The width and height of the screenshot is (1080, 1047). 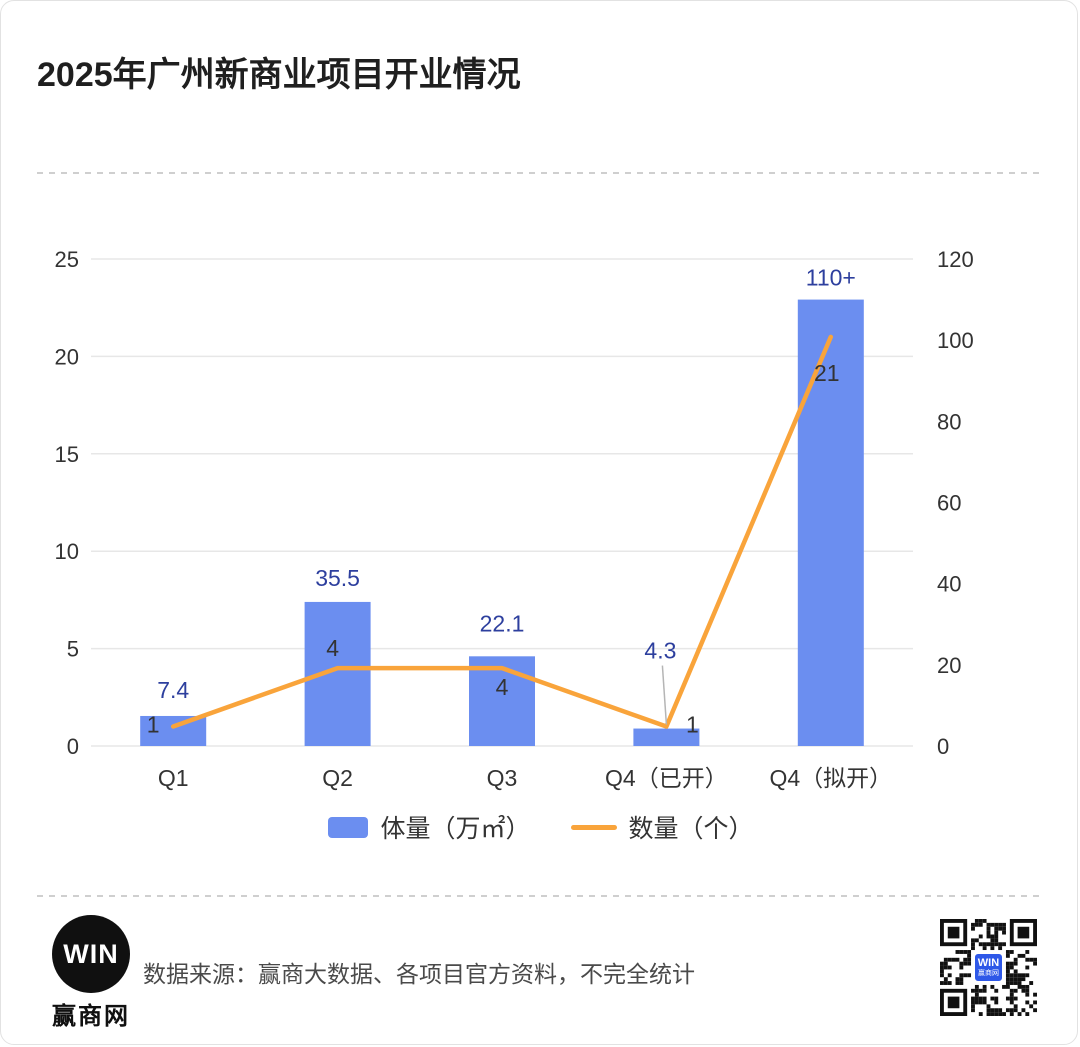 I want to click on svg-text: 25, so click(x=67, y=259).